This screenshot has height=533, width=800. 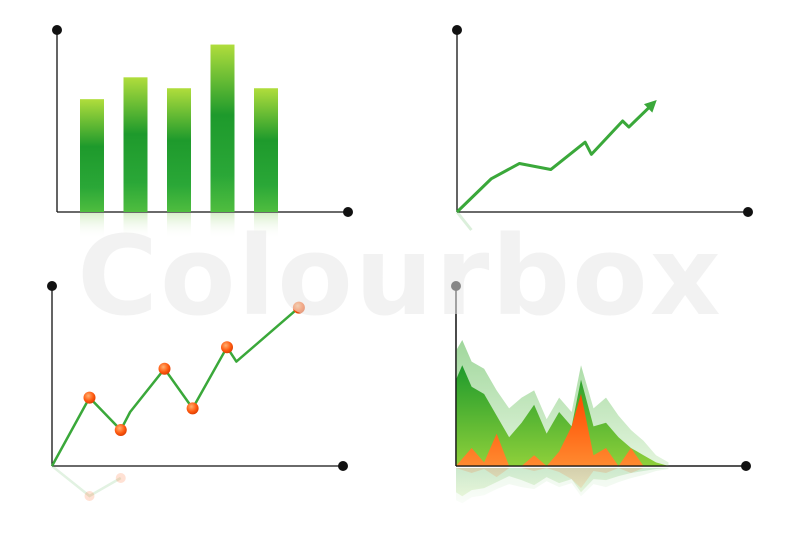 I want to click on area-middle-reflection, so click(x=562, y=482).